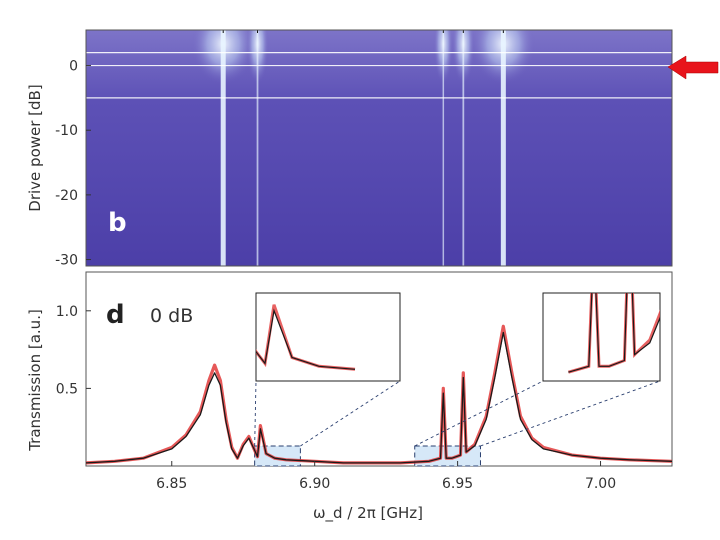  I want to click on heatmap-y-tick-label: -20, so click(66, 196).